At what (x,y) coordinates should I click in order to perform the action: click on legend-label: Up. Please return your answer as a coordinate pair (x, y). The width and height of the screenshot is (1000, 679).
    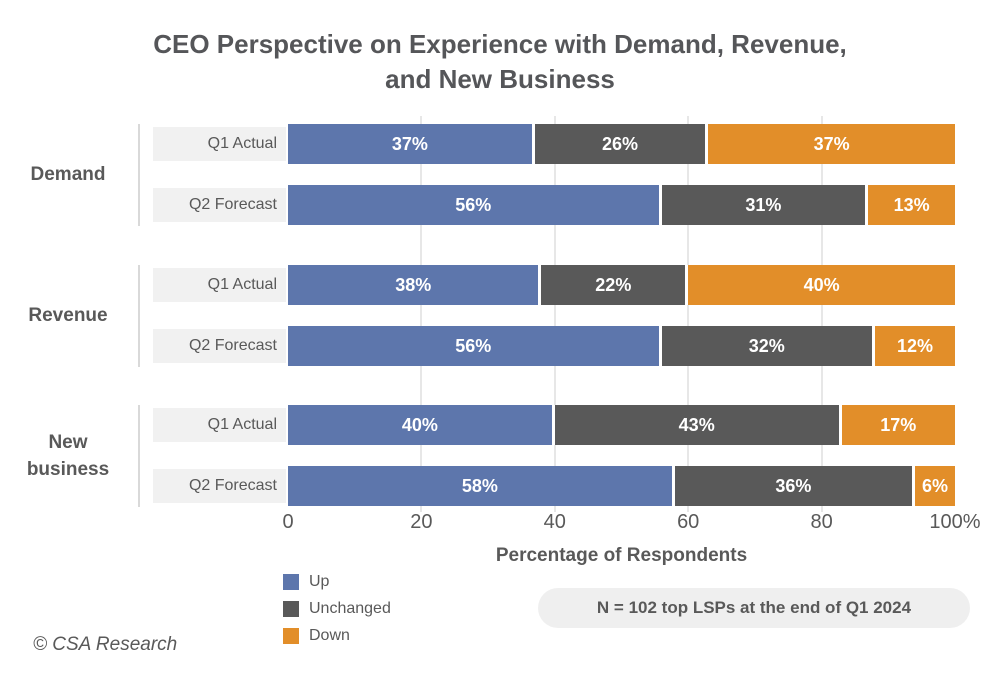
    Looking at the image, I should click on (319, 581).